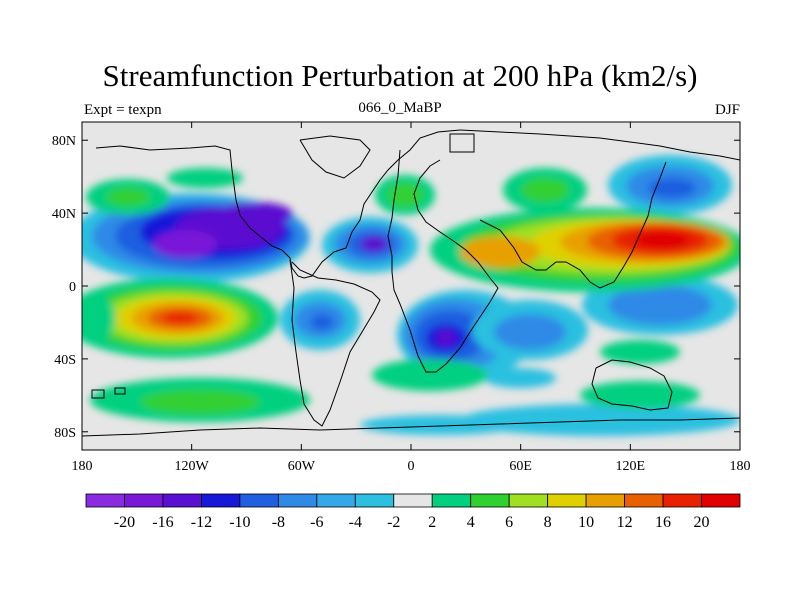 The width and height of the screenshot is (800, 600). What do you see at coordinates (65, 360) in the screenshot?
I see `y-tick-label: 40S` at bounding box center [65, 360].